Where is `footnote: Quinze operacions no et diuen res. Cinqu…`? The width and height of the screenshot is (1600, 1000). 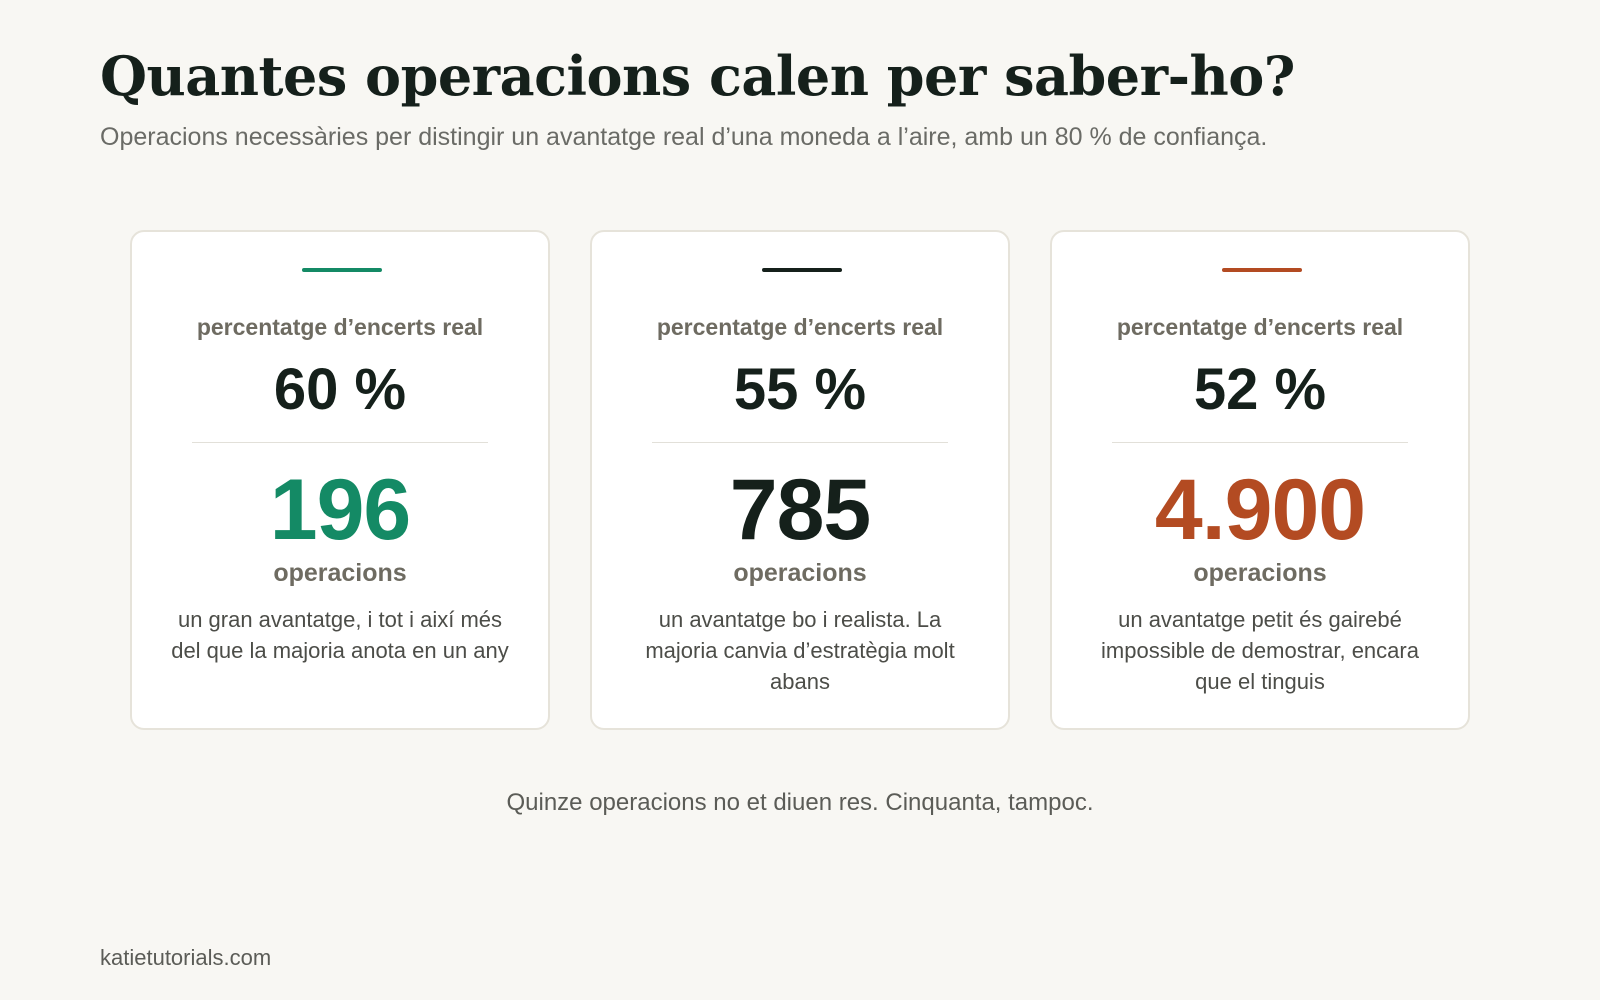
footnote: Quinze operacions no et diuen res. Cinqu… is located at coordinates (800, 802).